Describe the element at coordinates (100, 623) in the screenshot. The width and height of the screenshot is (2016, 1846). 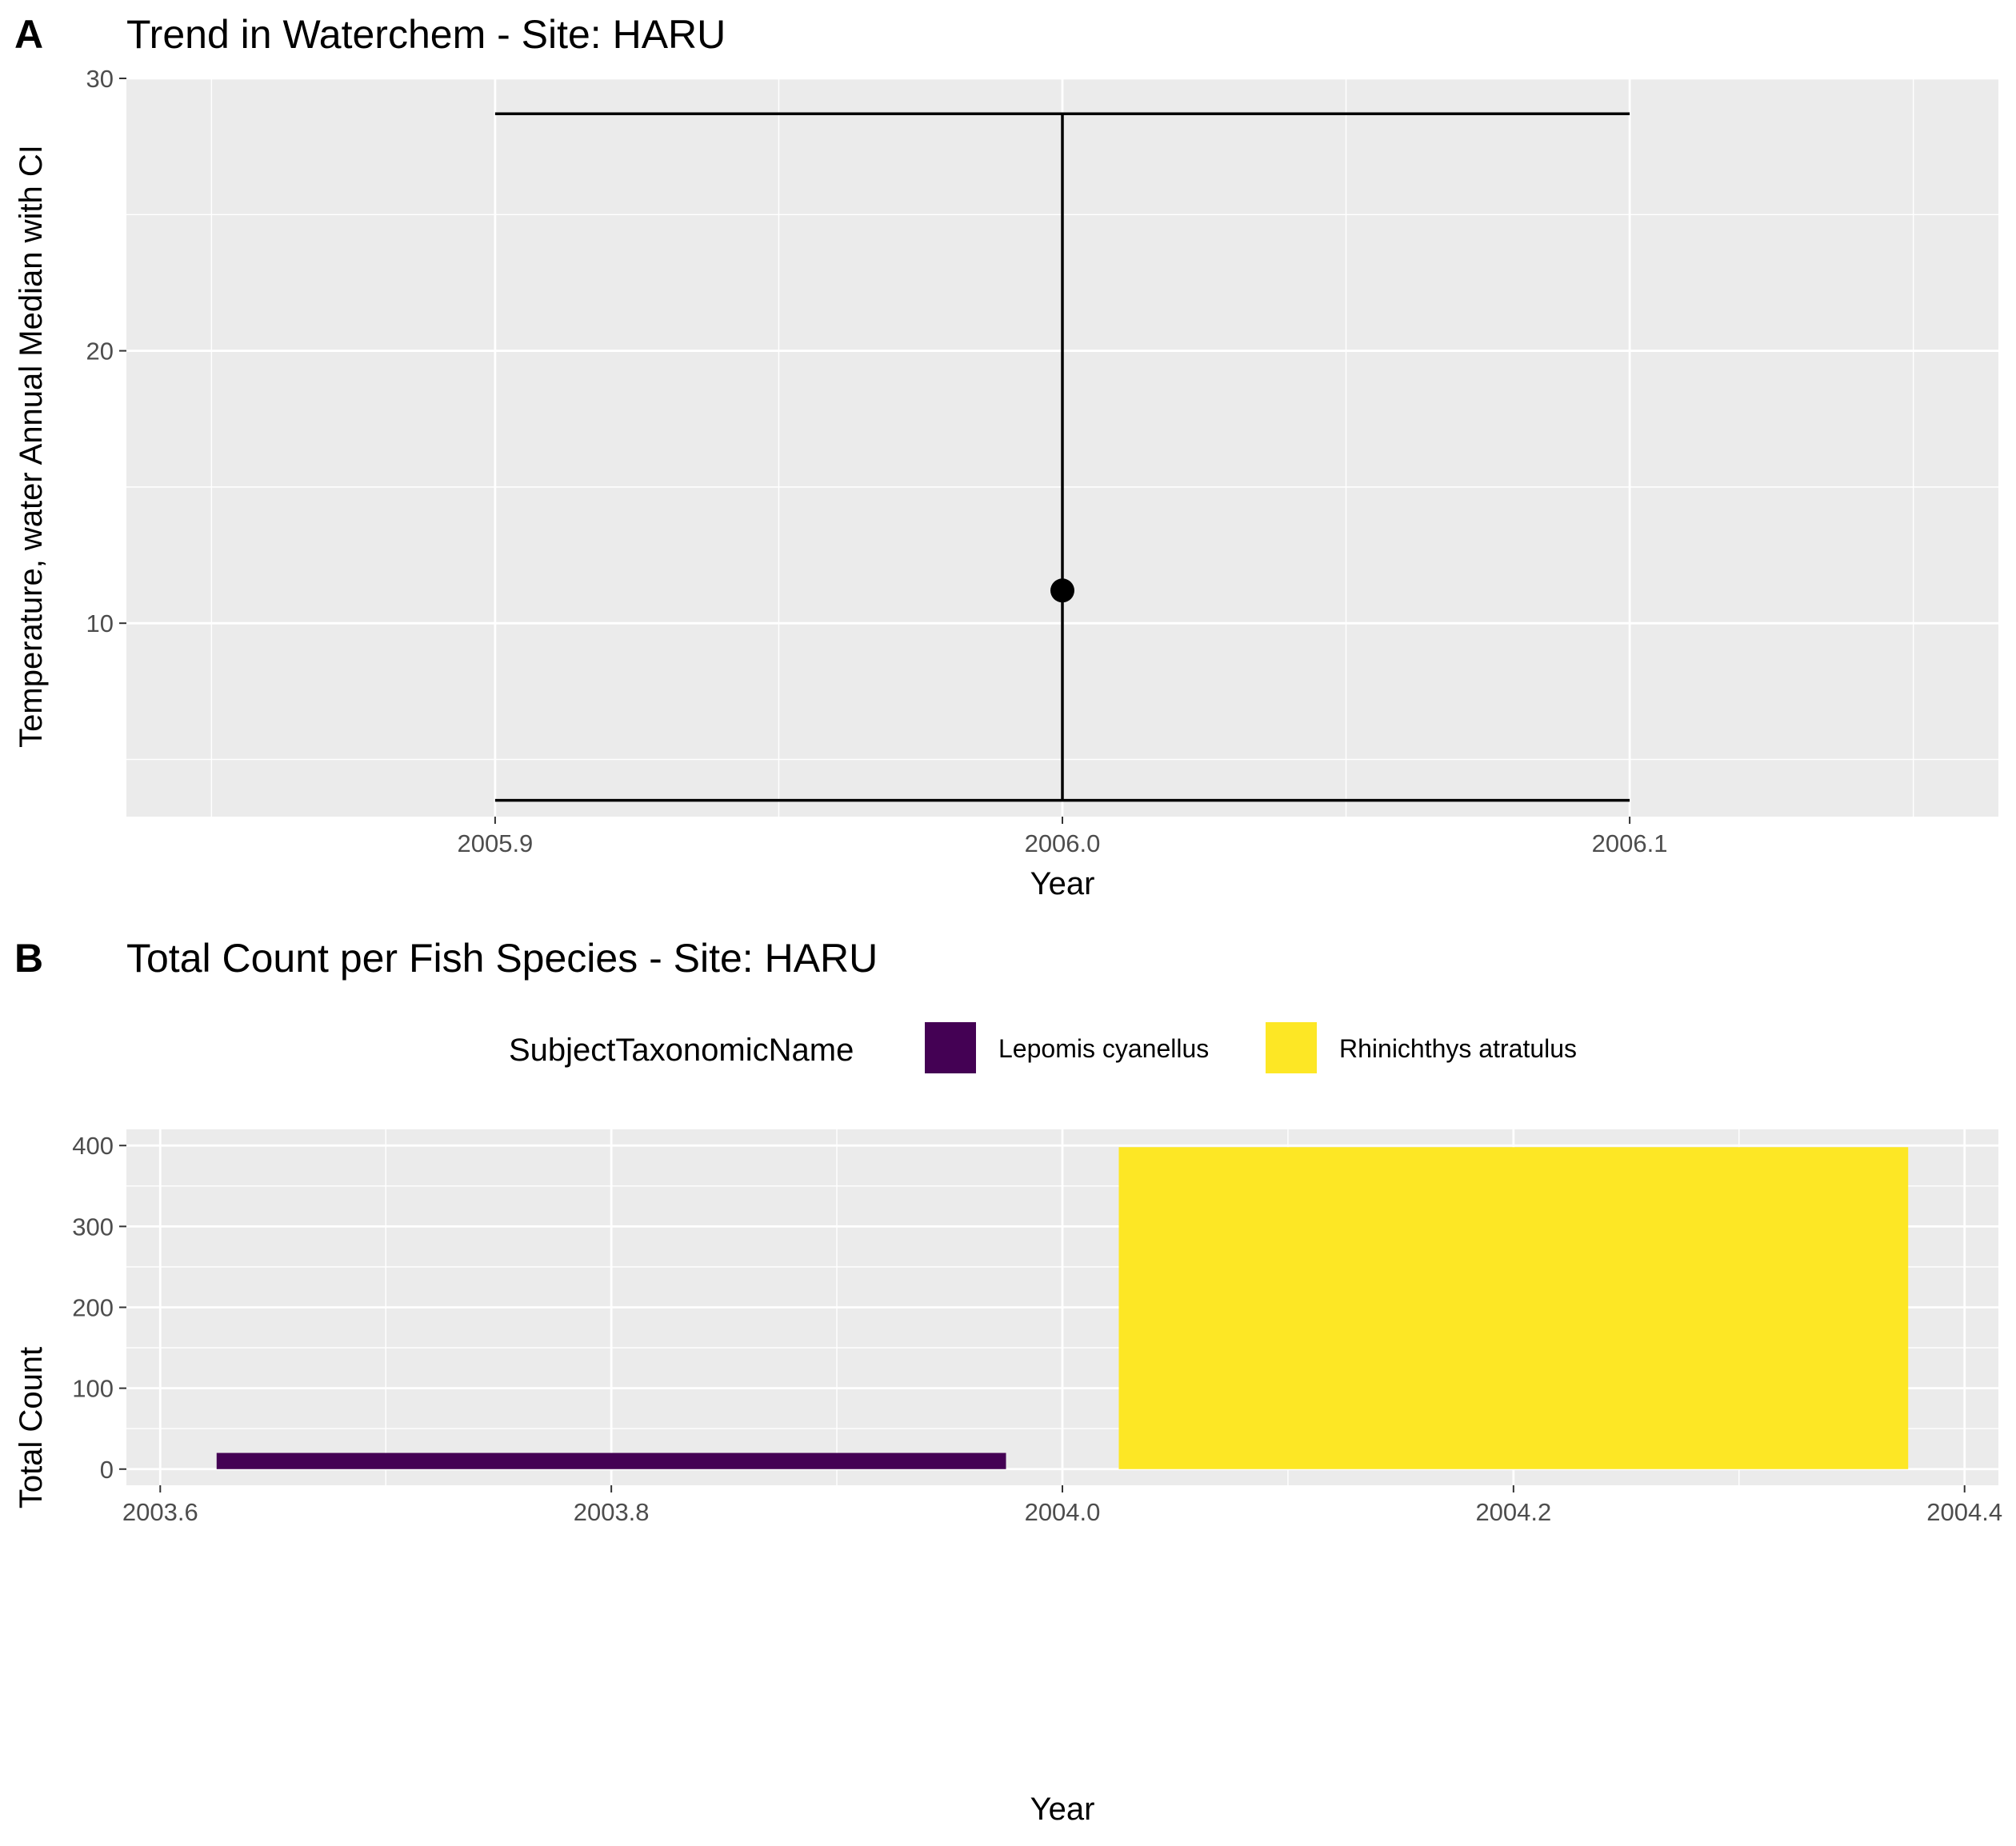
I see `panel-a-y-tick-label: 10` at that location.